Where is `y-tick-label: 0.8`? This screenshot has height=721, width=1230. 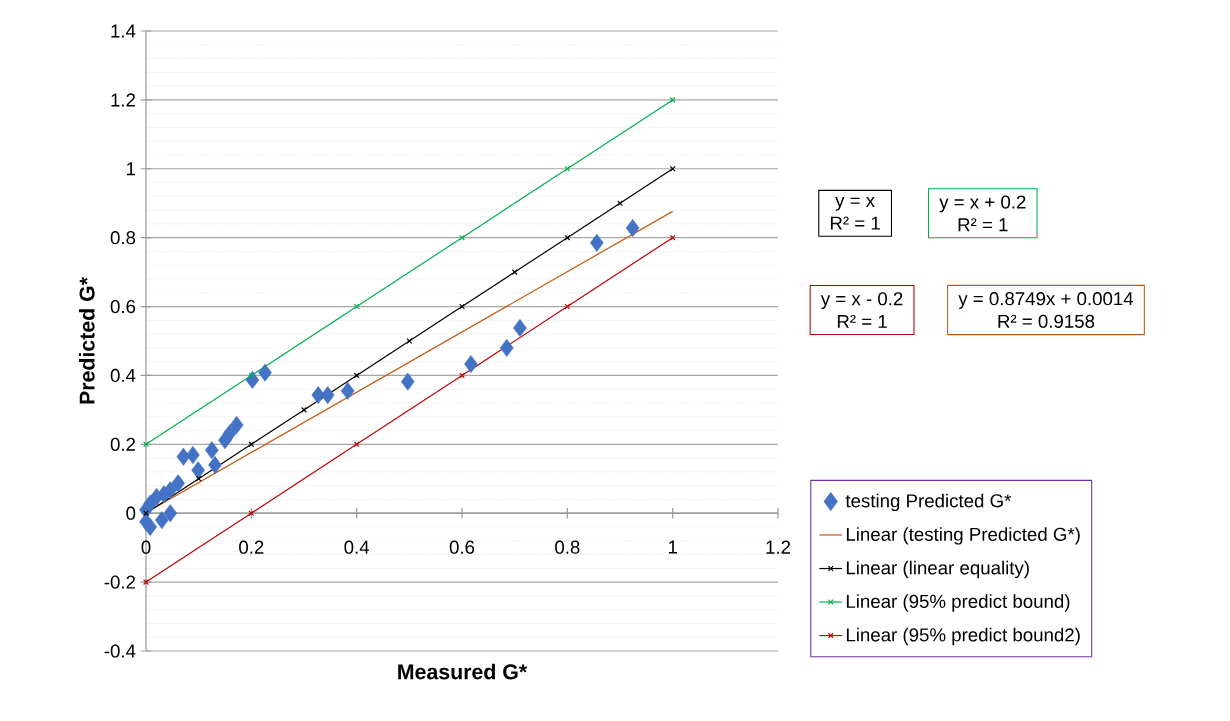
y-tick-label: 0.8 is located at coordinates (123, 238).